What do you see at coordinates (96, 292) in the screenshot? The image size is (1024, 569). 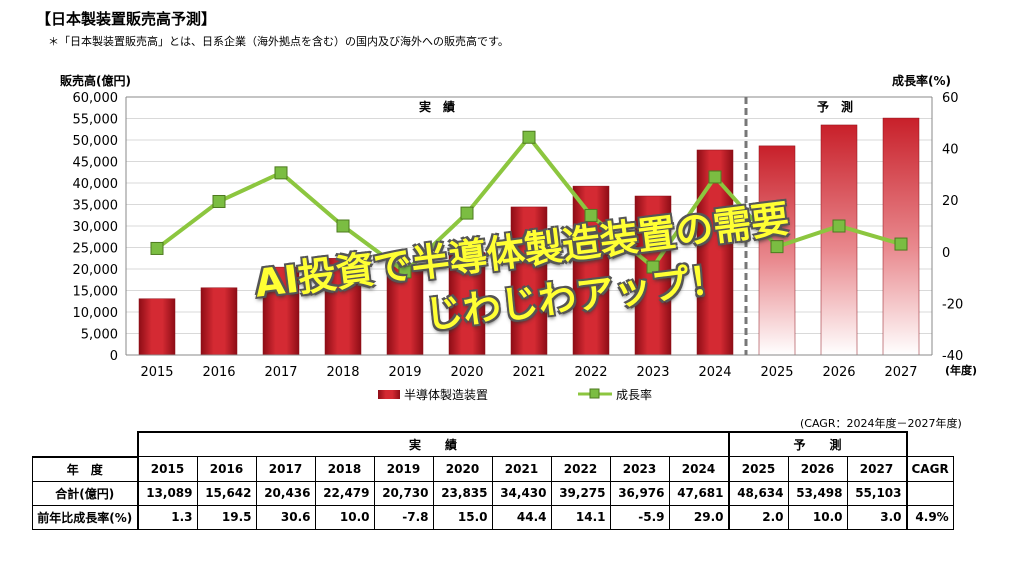 I see `y-tick-label: 15,000` at bounding box center [96, 292].